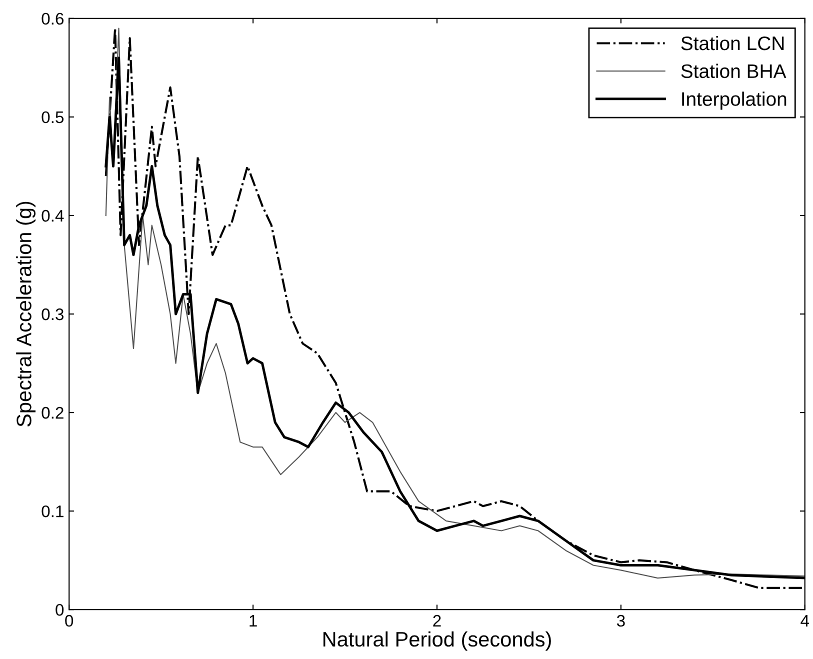 This screenshot has width=813, height=659. What do you see at coordinates (805, 621) in the screenshot?
I see `x-tick-label: 4` at bounding box center [805, 621].